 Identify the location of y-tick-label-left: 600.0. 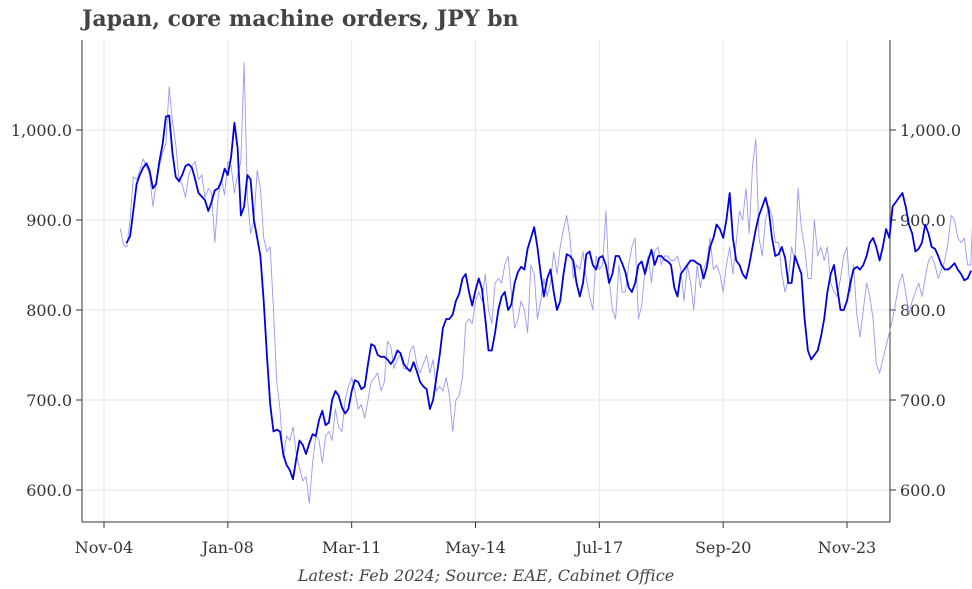
(49, 490).